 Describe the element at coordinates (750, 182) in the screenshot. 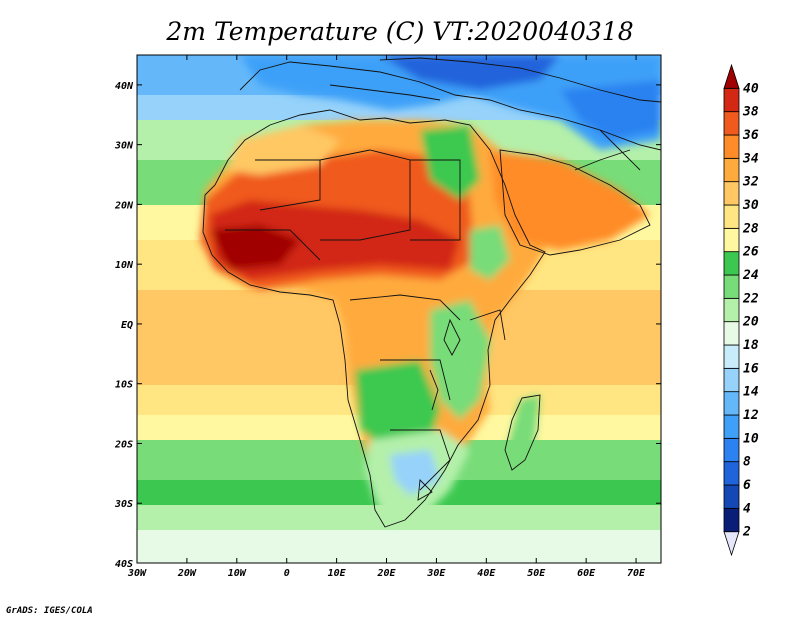

I see `colorbar-label: 32` at that location.